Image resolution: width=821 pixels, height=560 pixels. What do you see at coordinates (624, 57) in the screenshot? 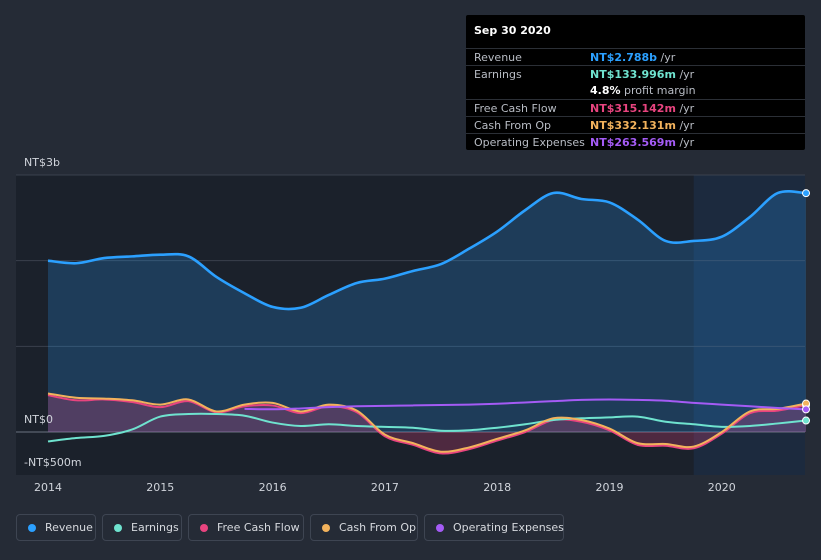
I see `tooltip-value-number: NT$2.788b` at bounding box center [624, 57].